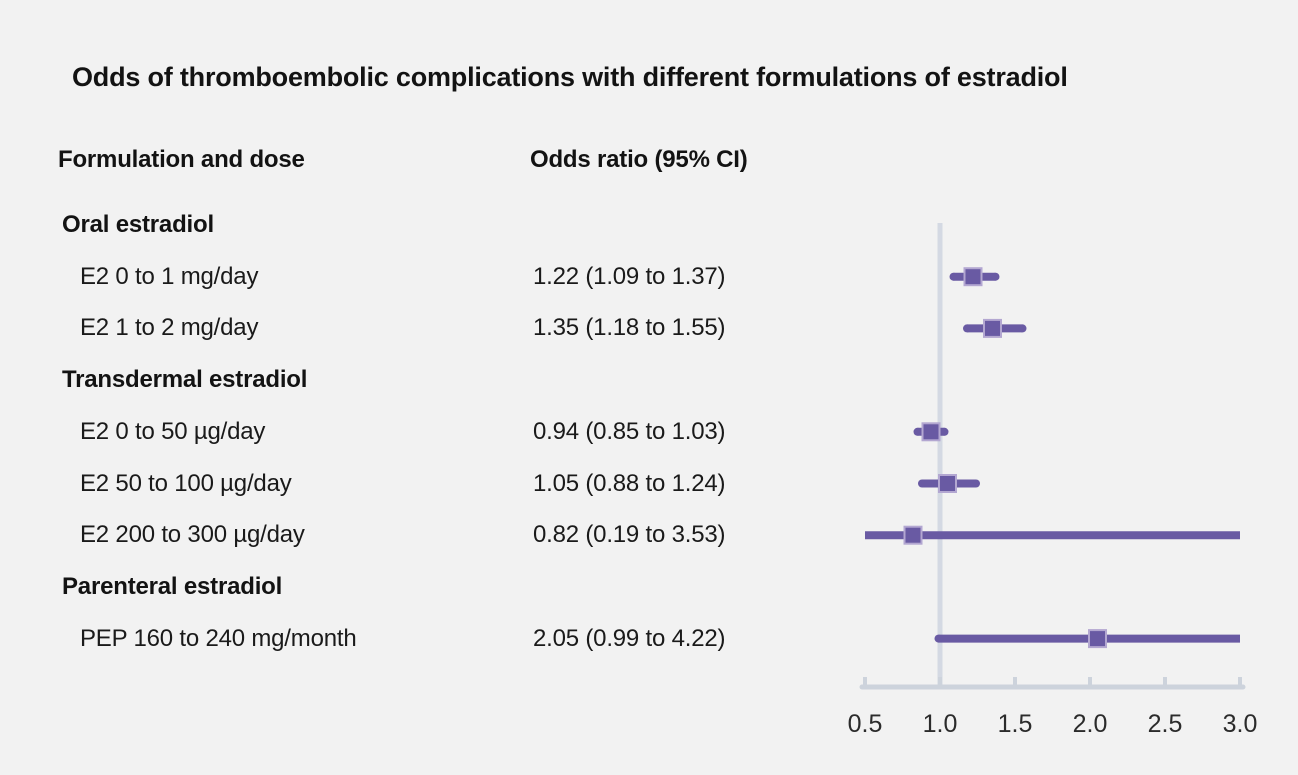 This screenshot has height=775, width=1298. Describe the element at coordinates (173, 431) in the screenshot. I see `row-label: E2 0 to 50 µg/day` at that location.